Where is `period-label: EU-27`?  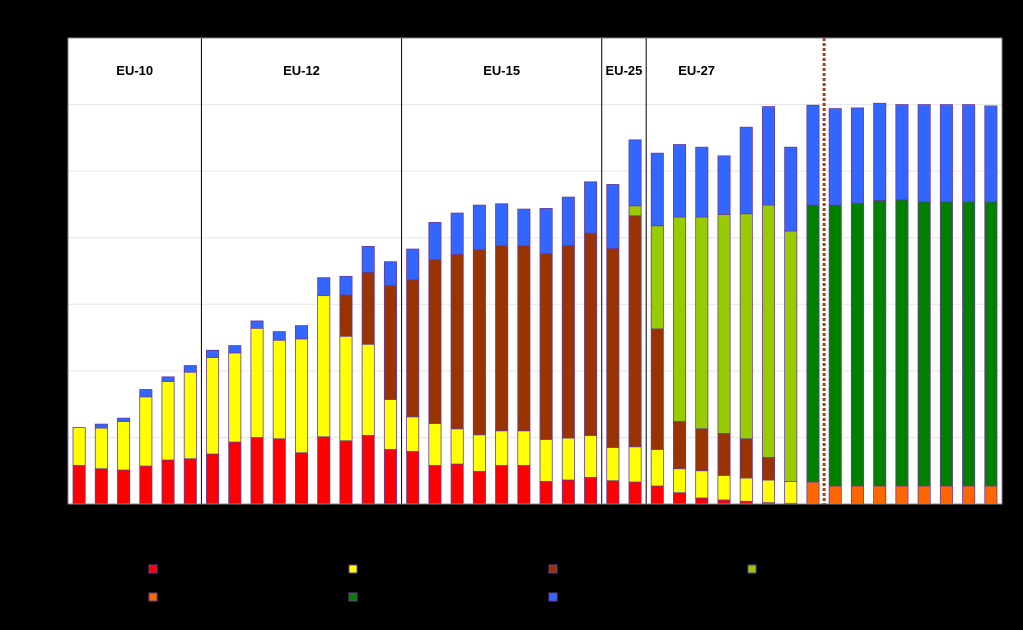 period-label: EU-27 is located at coordinates (696, 70).